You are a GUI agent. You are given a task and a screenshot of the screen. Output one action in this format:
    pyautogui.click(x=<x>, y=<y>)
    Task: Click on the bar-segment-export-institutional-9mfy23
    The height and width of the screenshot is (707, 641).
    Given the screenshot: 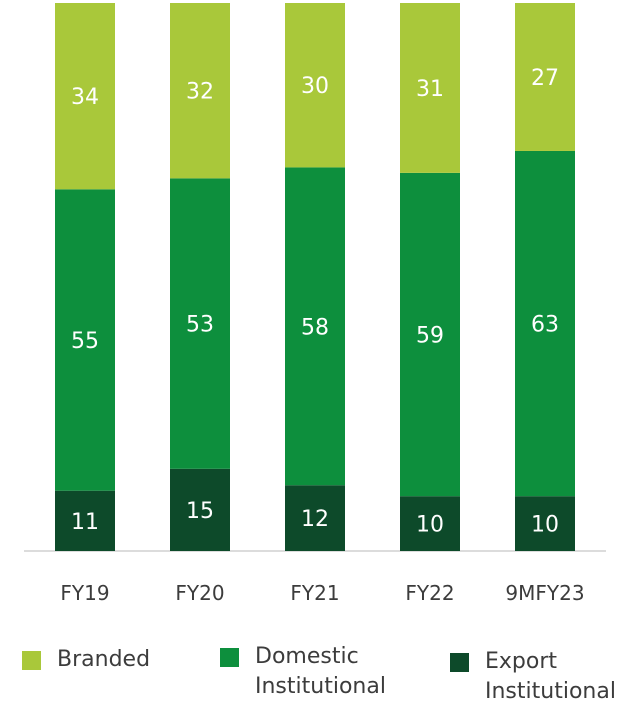 What is the action you would take?
    pyautogui.click(x=545, y=523)
    